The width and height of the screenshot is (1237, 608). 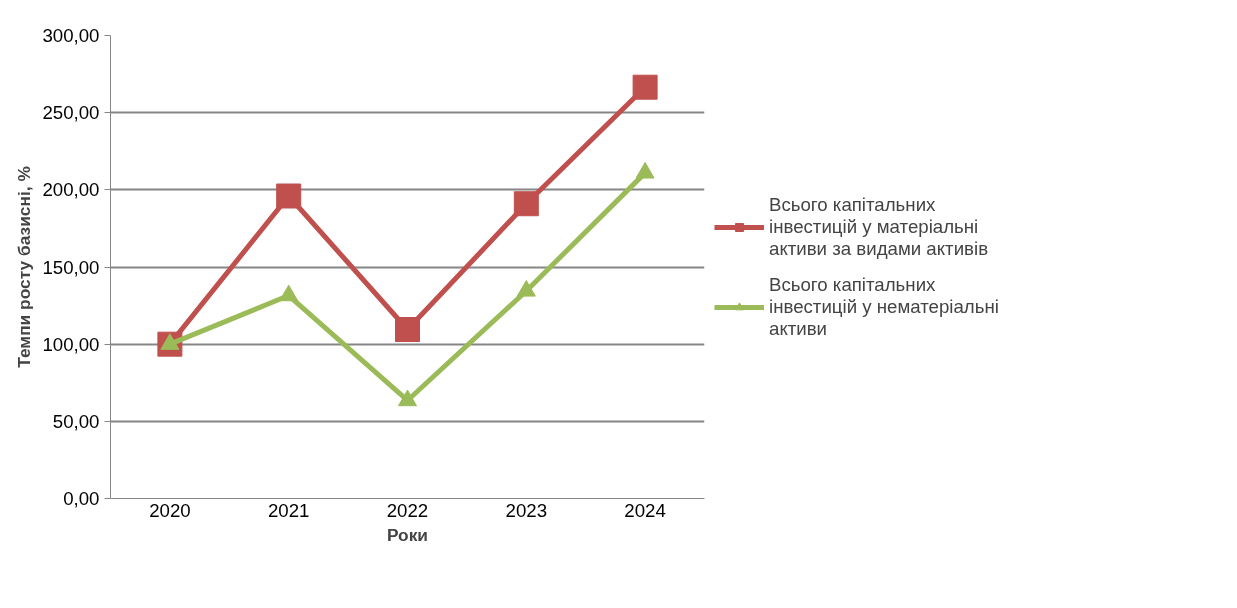 I want to click on y-tick-label: 150,00, so click(x=71, y=267).